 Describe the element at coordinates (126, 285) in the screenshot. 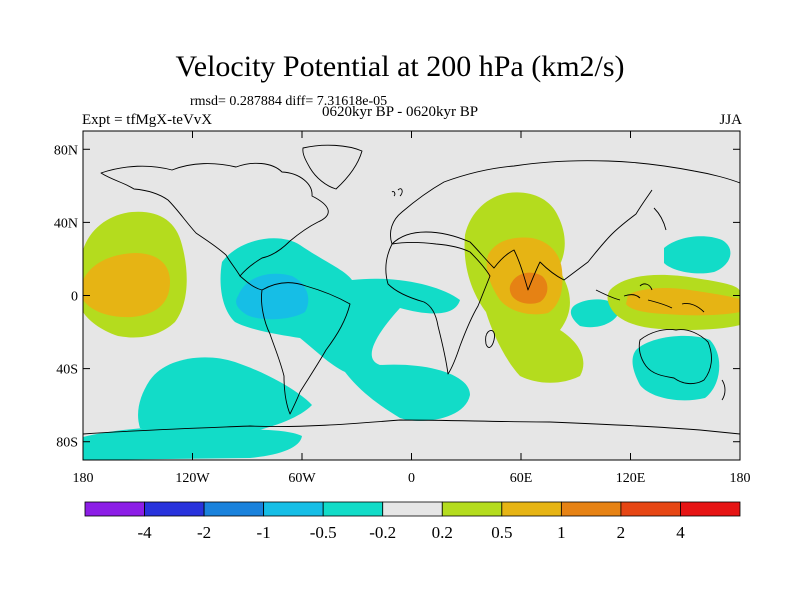

I see `region-central-pacific-moderate-positive` at that location.